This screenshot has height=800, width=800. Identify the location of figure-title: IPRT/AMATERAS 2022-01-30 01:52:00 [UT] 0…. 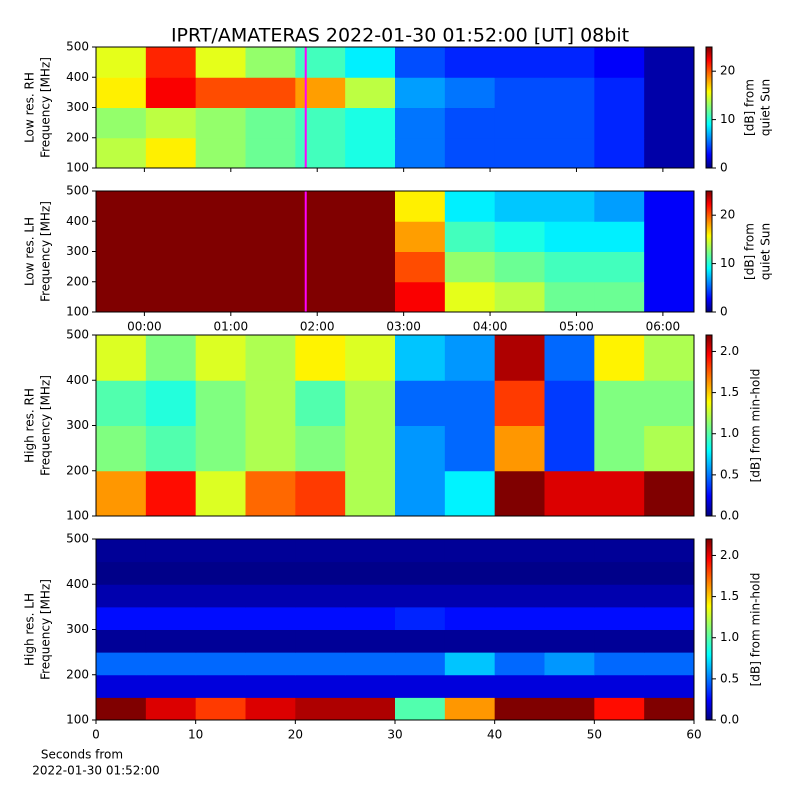
(400, 36).